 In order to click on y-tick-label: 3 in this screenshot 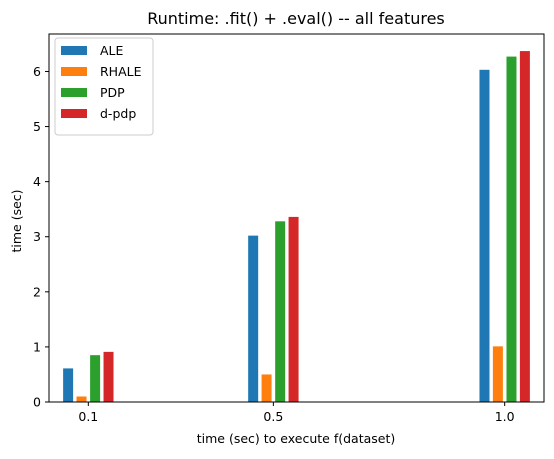, I will do `click(37, 236)`.